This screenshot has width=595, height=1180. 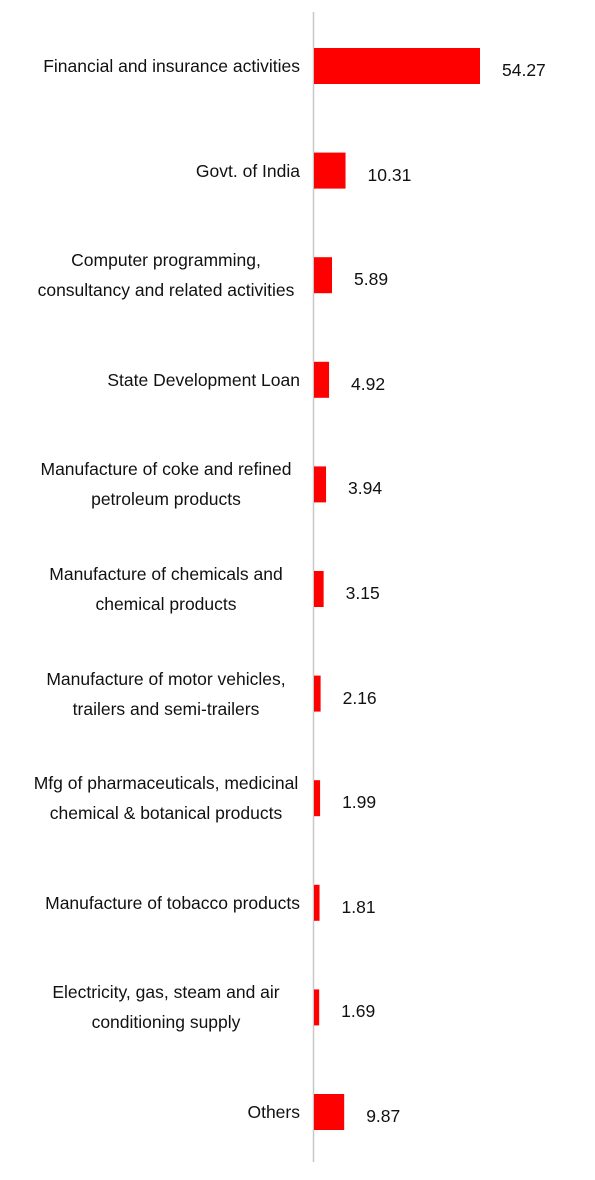 I want to click on category-label: Financial and insurance activities, so click(x=171, y=66).